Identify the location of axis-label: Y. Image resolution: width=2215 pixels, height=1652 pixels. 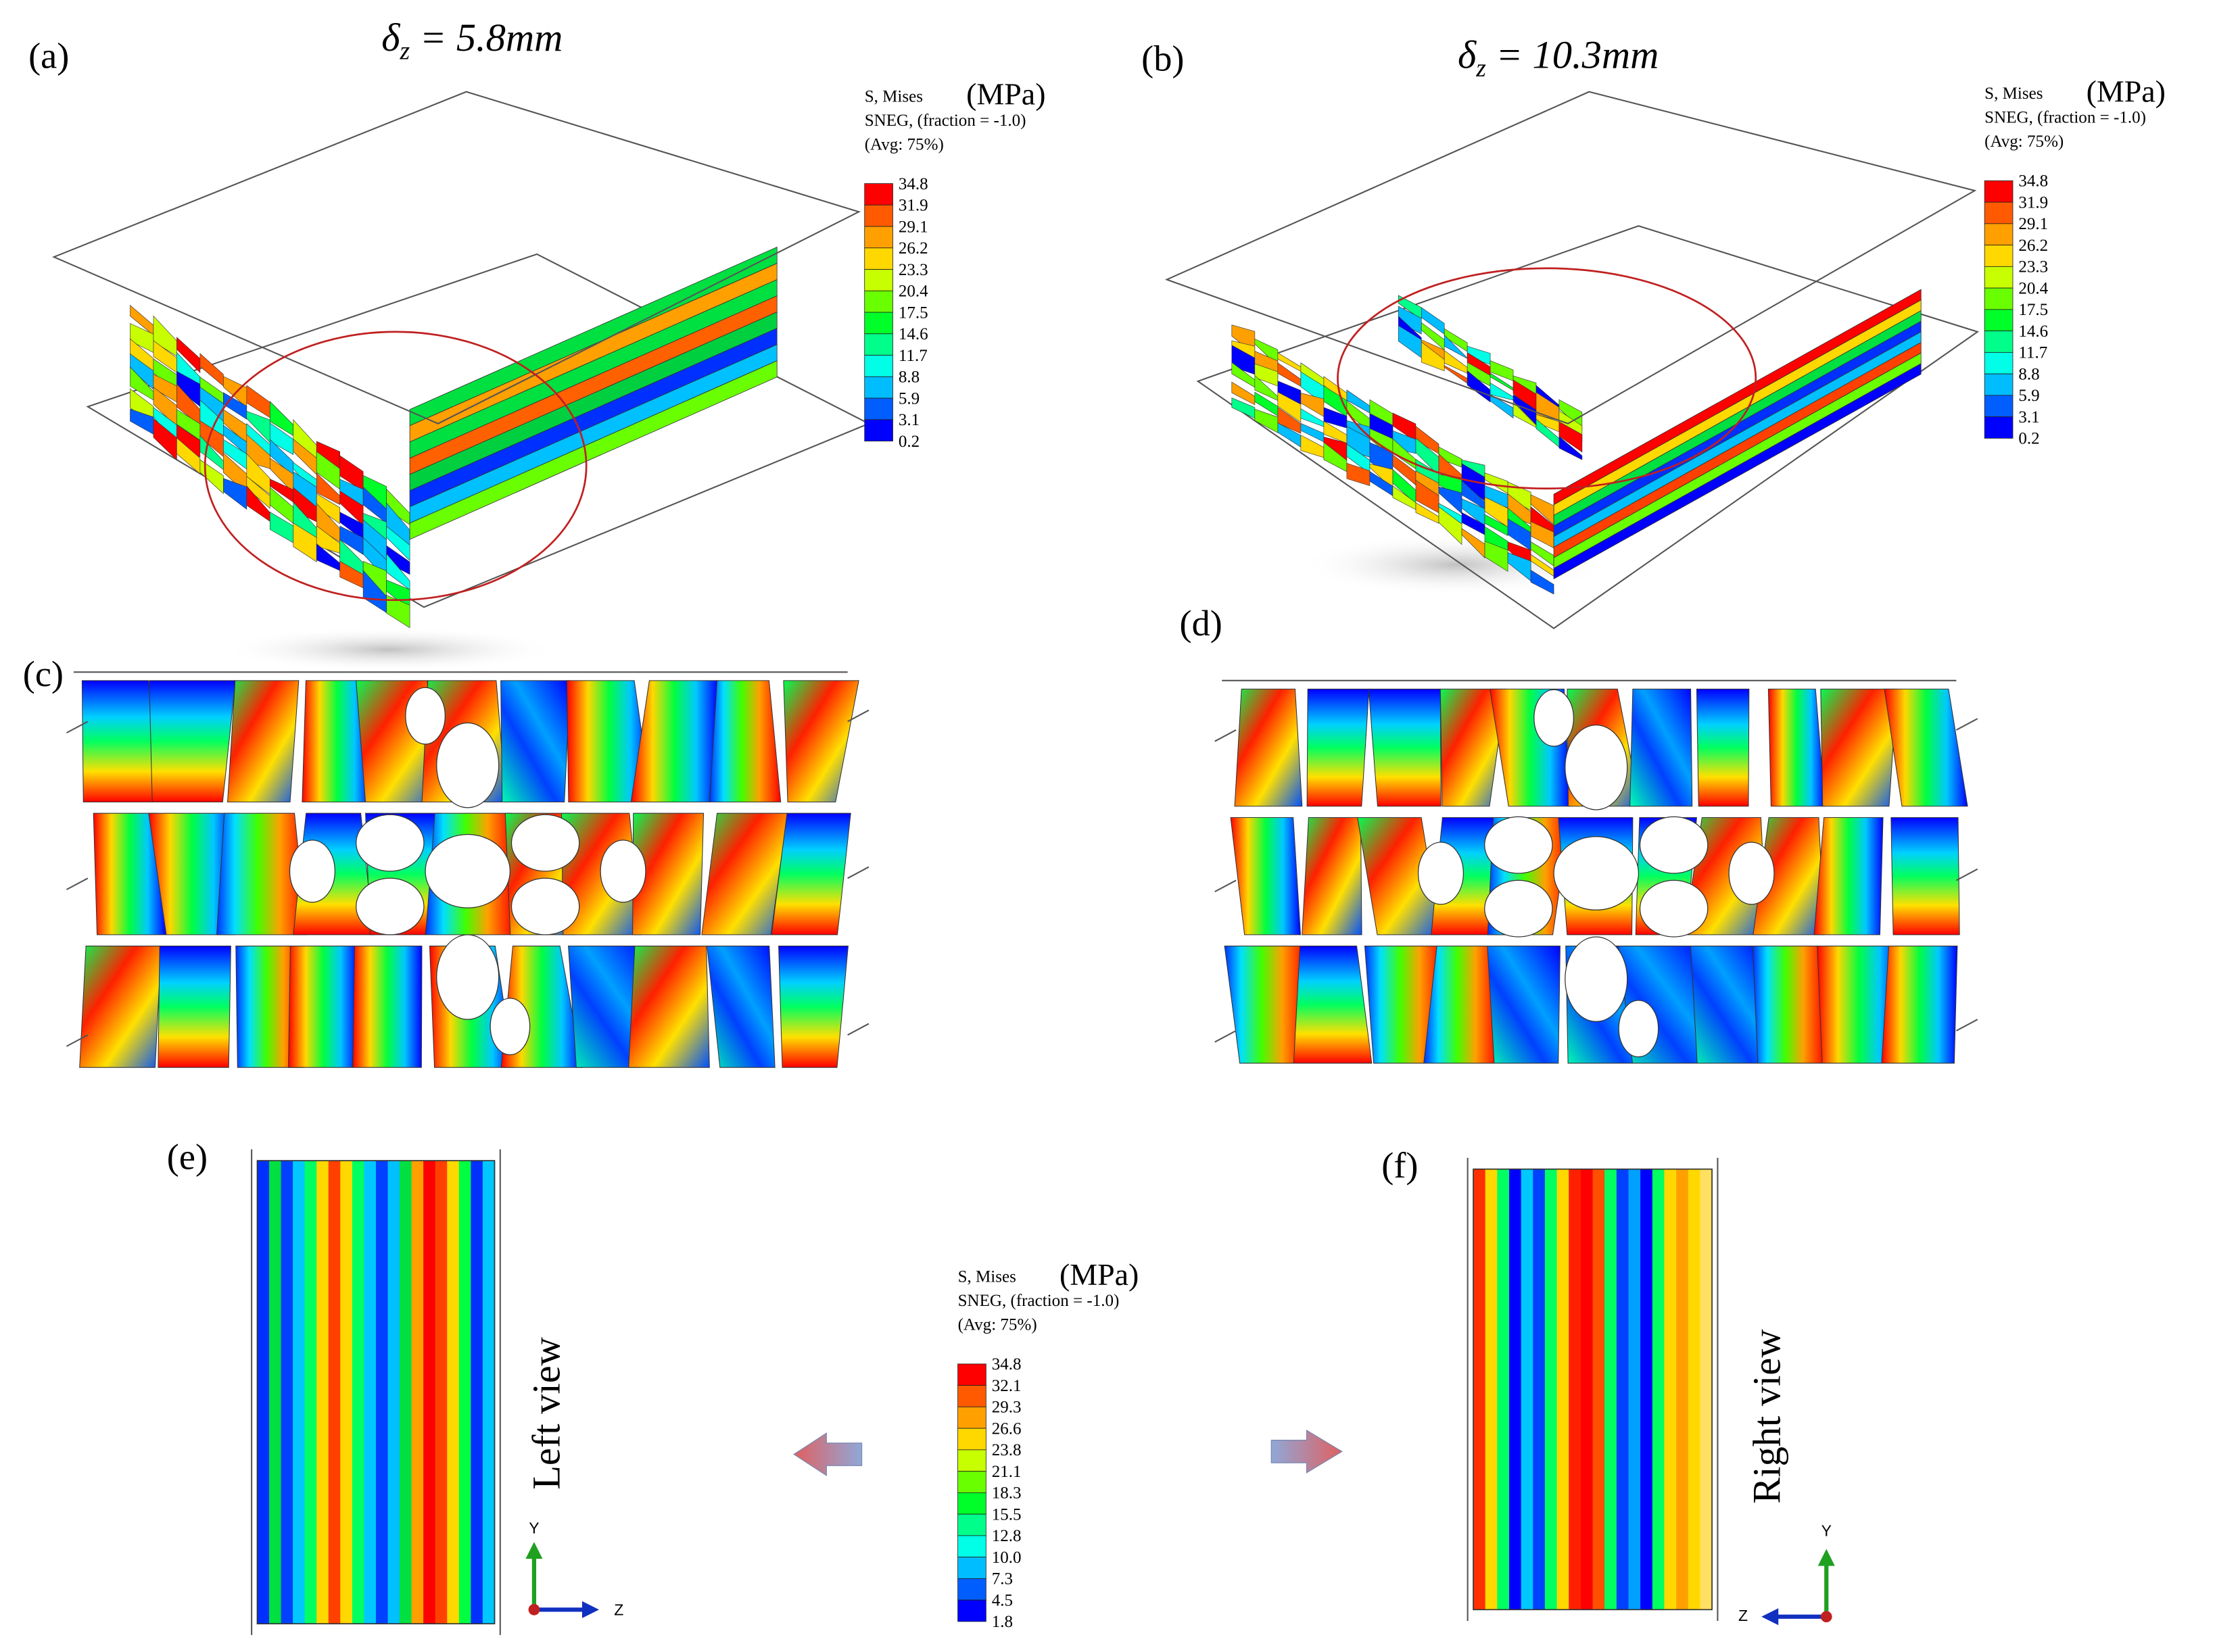
(1827, 1531).